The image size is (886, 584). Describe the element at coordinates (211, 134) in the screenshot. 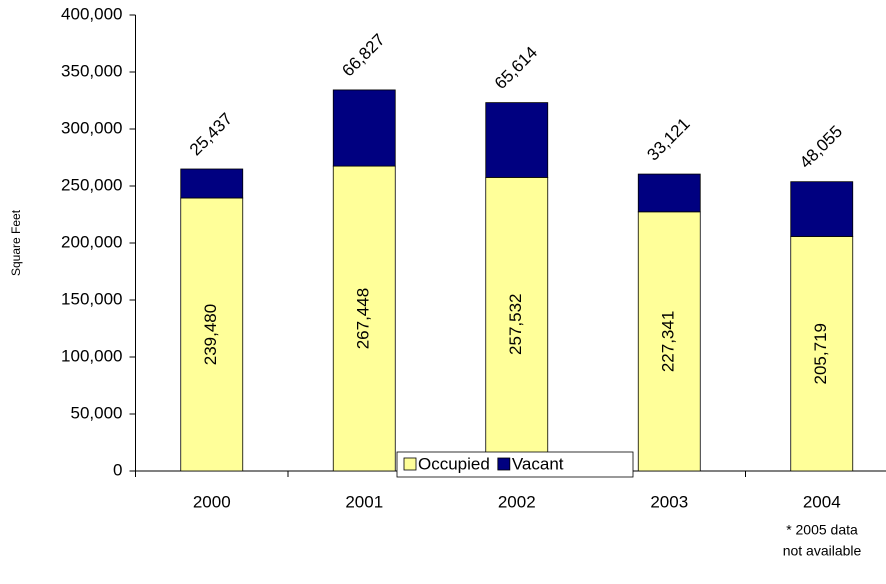

I see `value-label: 25,437` at that location.